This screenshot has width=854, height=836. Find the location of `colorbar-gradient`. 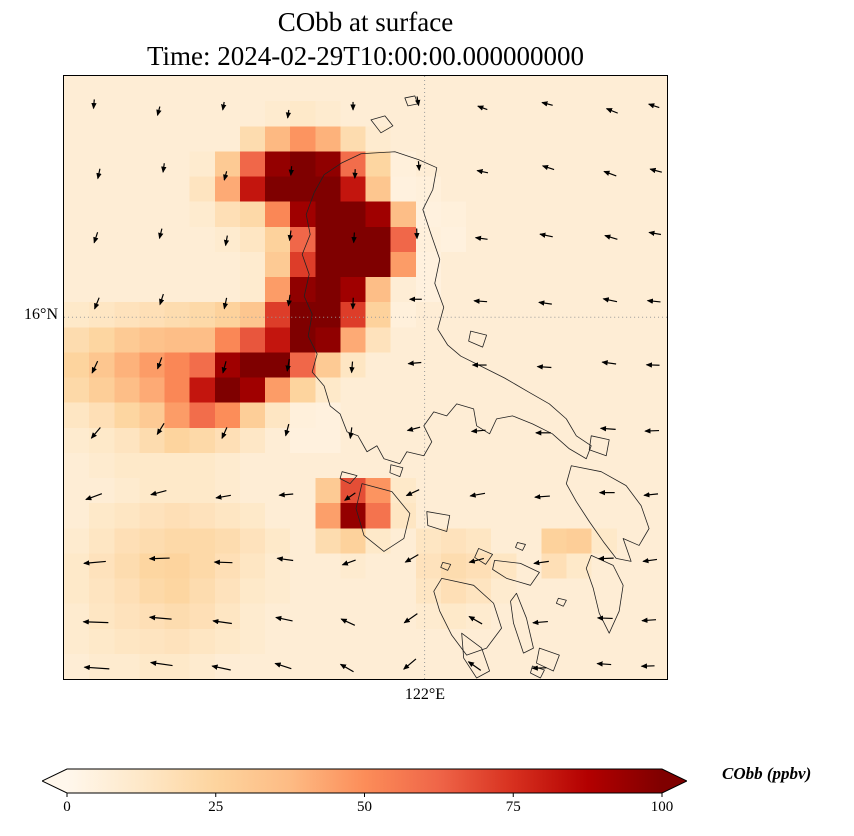

colorbar-gradient is located at coordinates (364, 782).